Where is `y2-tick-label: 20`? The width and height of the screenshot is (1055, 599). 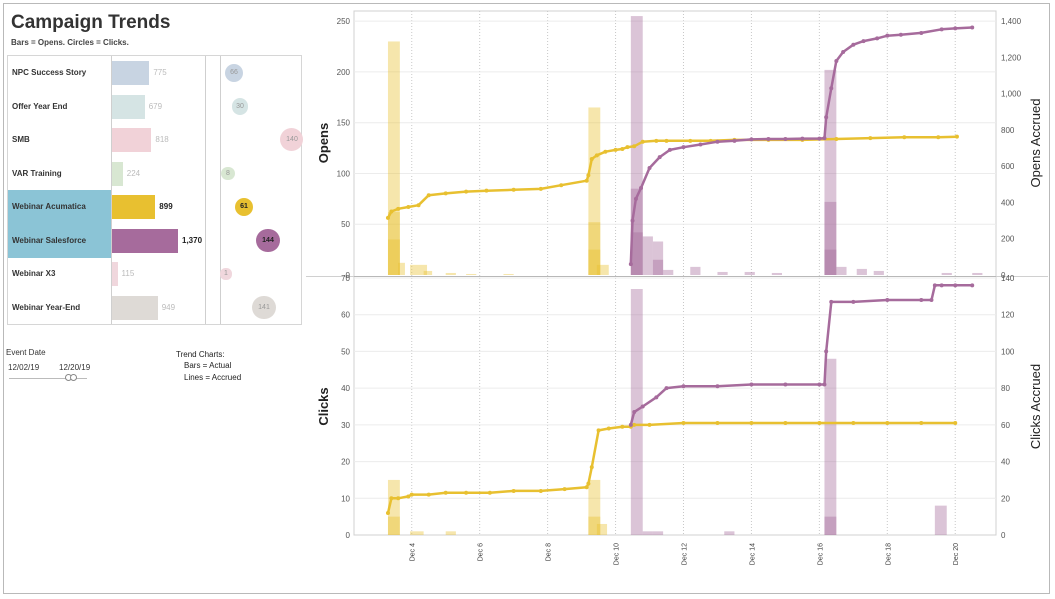
y2-tick-label: 20 is located at coordinates (1005, 498).